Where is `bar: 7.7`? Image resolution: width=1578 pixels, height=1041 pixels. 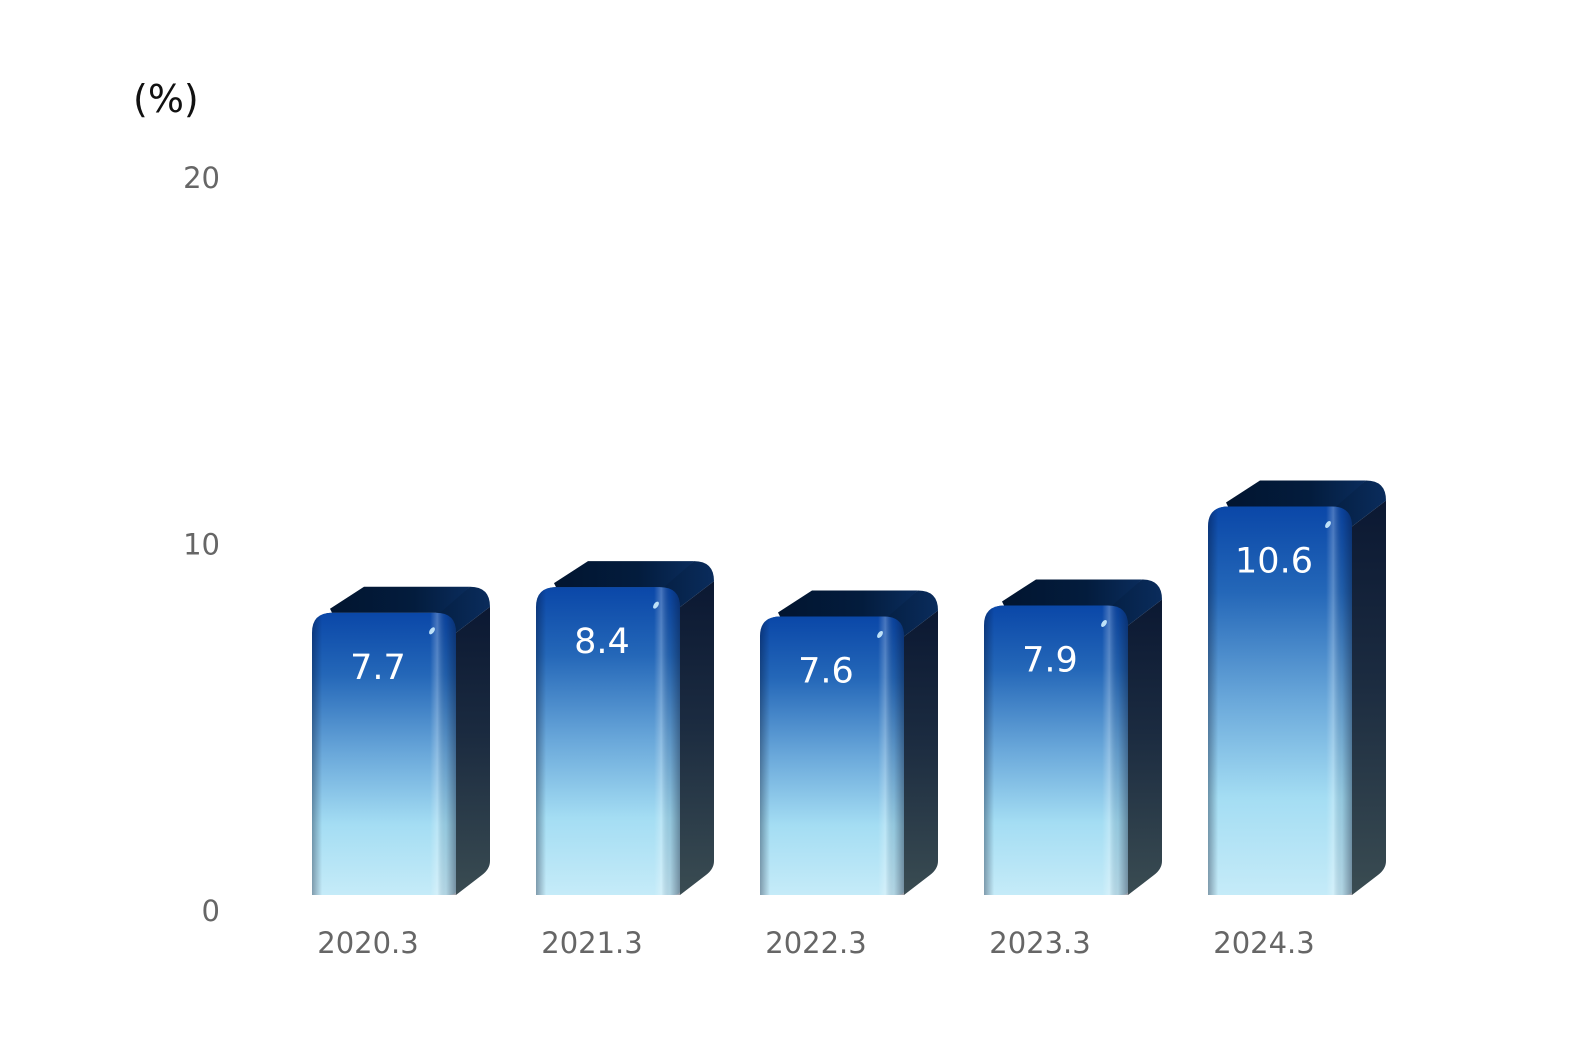
bar: 7.7 is located at coordinates (401, 740).